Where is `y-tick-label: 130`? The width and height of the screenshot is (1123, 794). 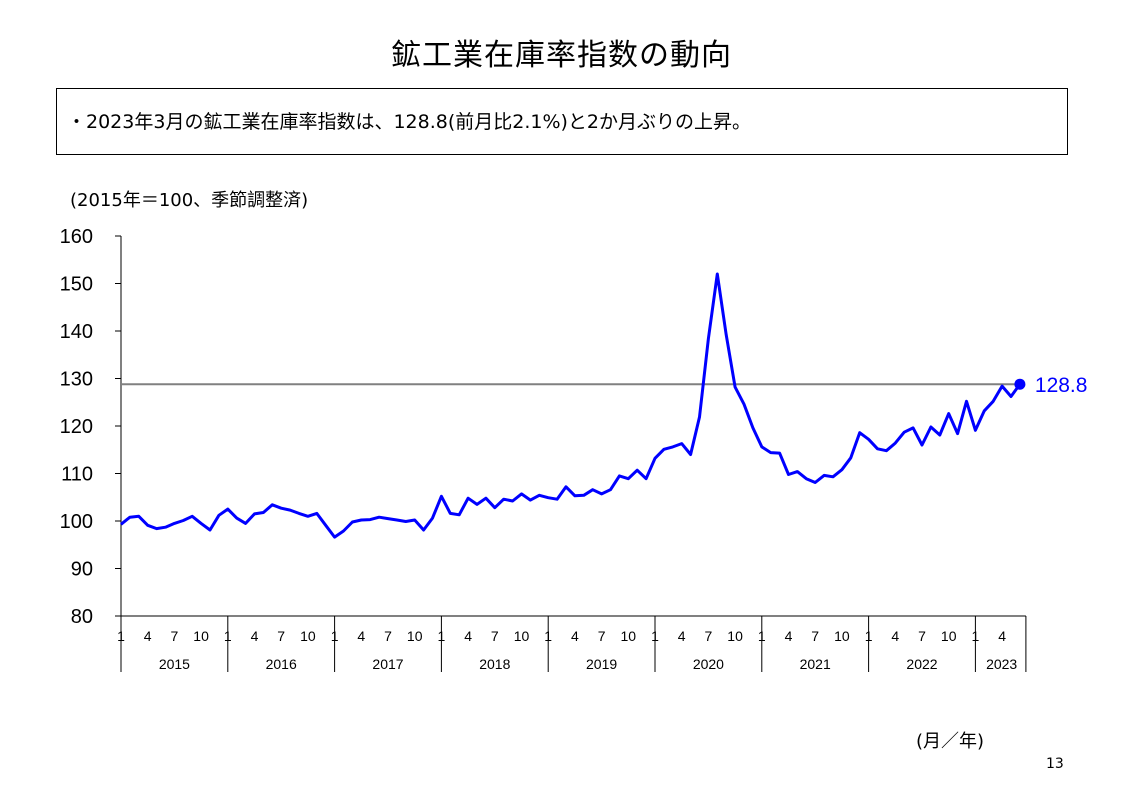 y-tick-label: 130 is located at coordinates (76, 380).